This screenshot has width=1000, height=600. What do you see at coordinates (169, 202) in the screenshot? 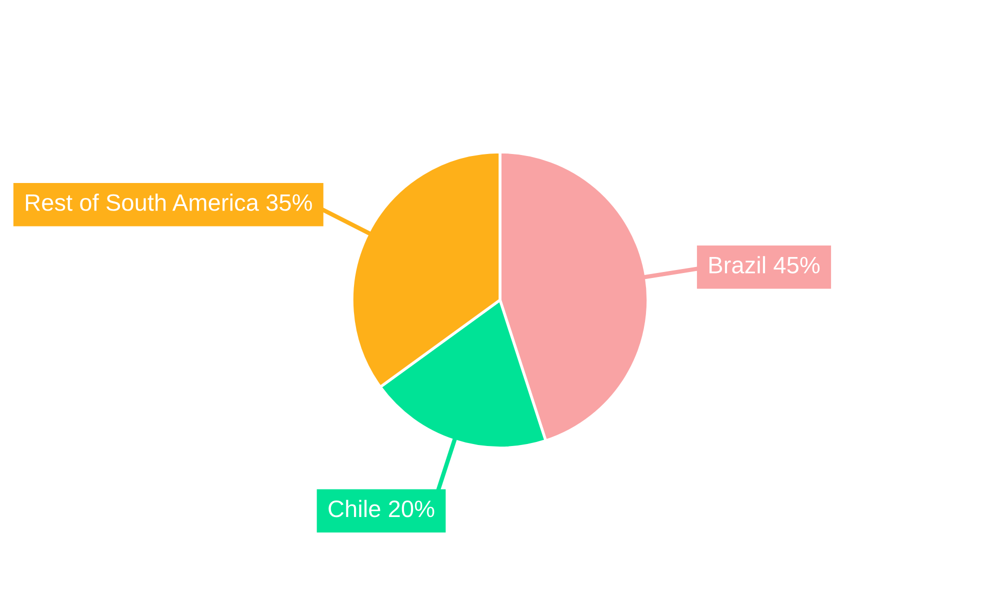
I see `slice-label: Rest of South America 35%` at bounding box center [169, 202].